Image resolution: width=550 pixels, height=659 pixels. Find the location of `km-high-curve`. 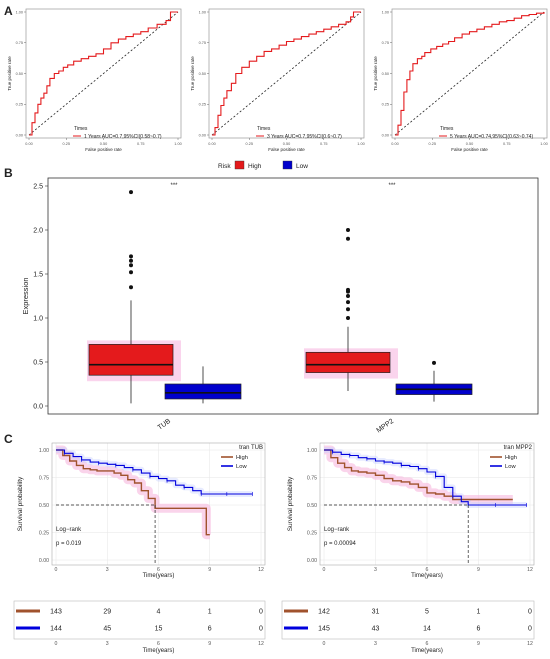

km-high-curve is located at coordinates (418, 475).